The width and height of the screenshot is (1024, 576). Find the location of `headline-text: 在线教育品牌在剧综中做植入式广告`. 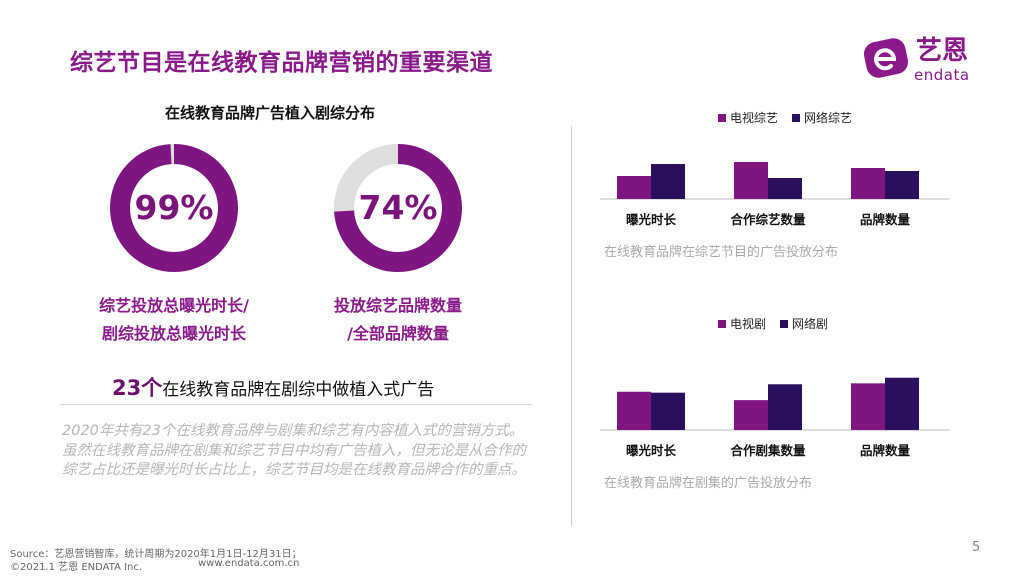

headline-text: 在线教育品牌在剧综中做植入式广告 is located at coordinates (298, 390).